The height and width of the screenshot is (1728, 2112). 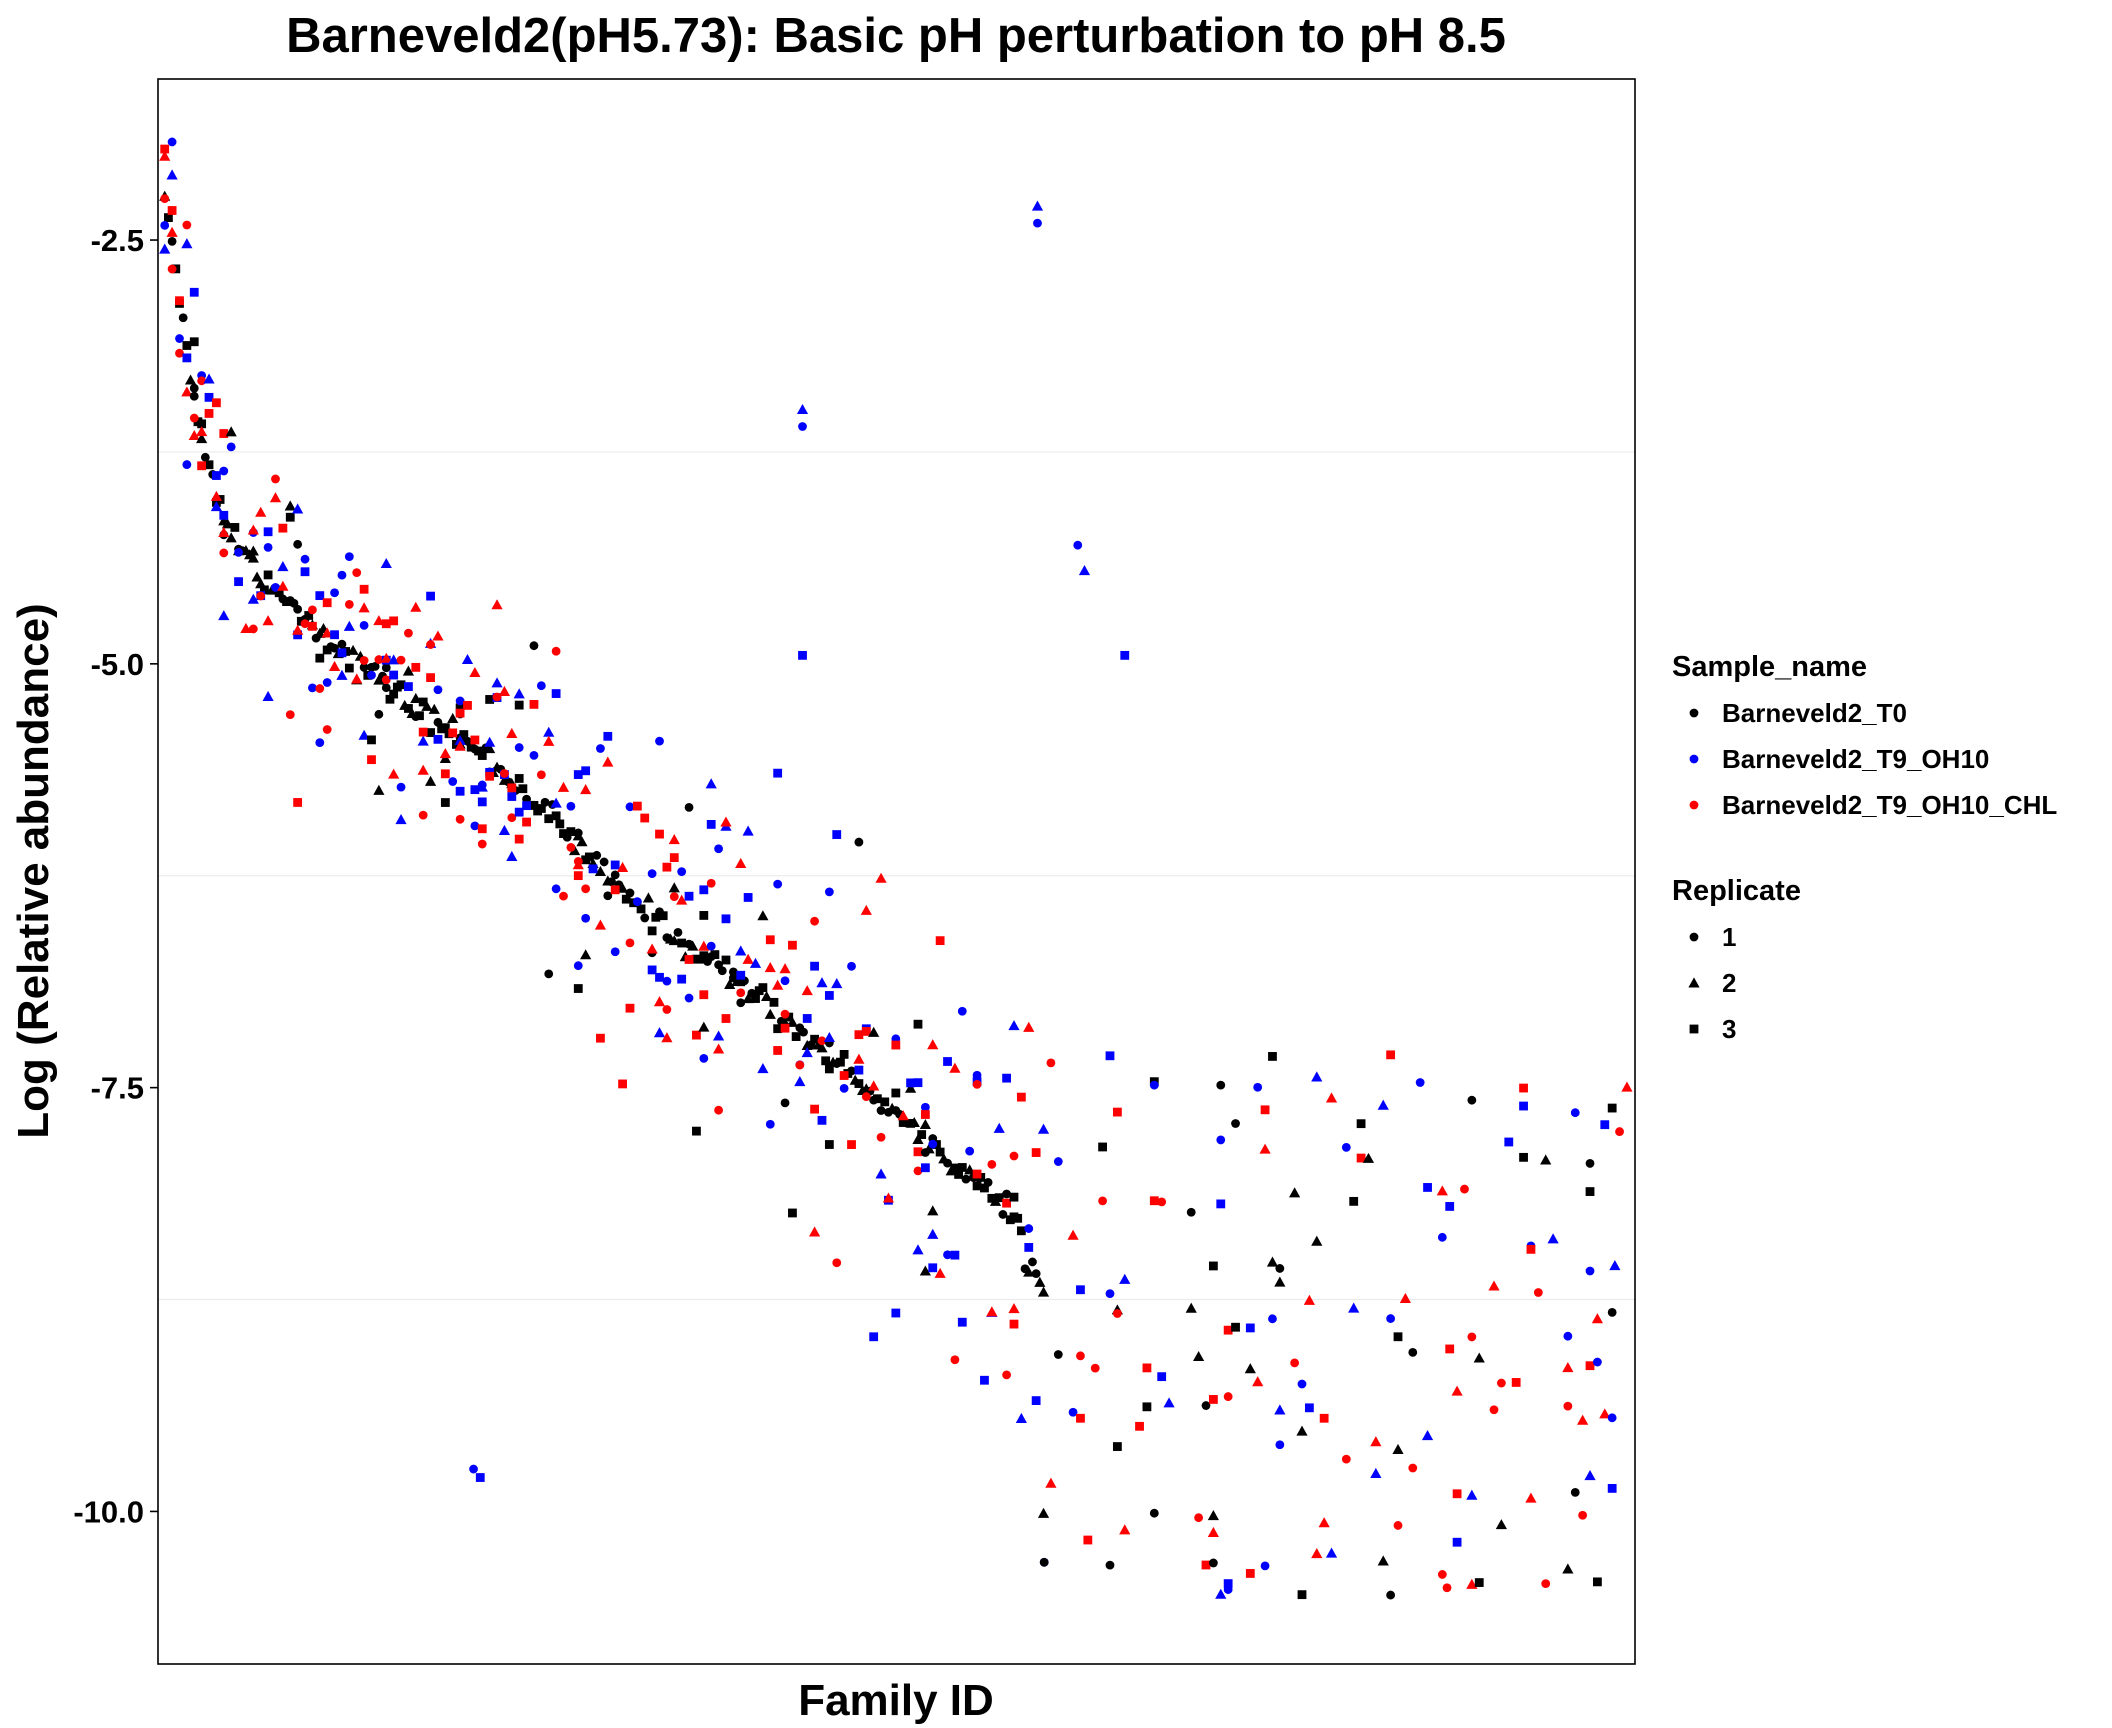 What do you see at coordinates (1889, 805) in the screenshot?
I see `legend-label: Barneveld2_T9_OH10_CHL` at bounding box center [1889, 805].